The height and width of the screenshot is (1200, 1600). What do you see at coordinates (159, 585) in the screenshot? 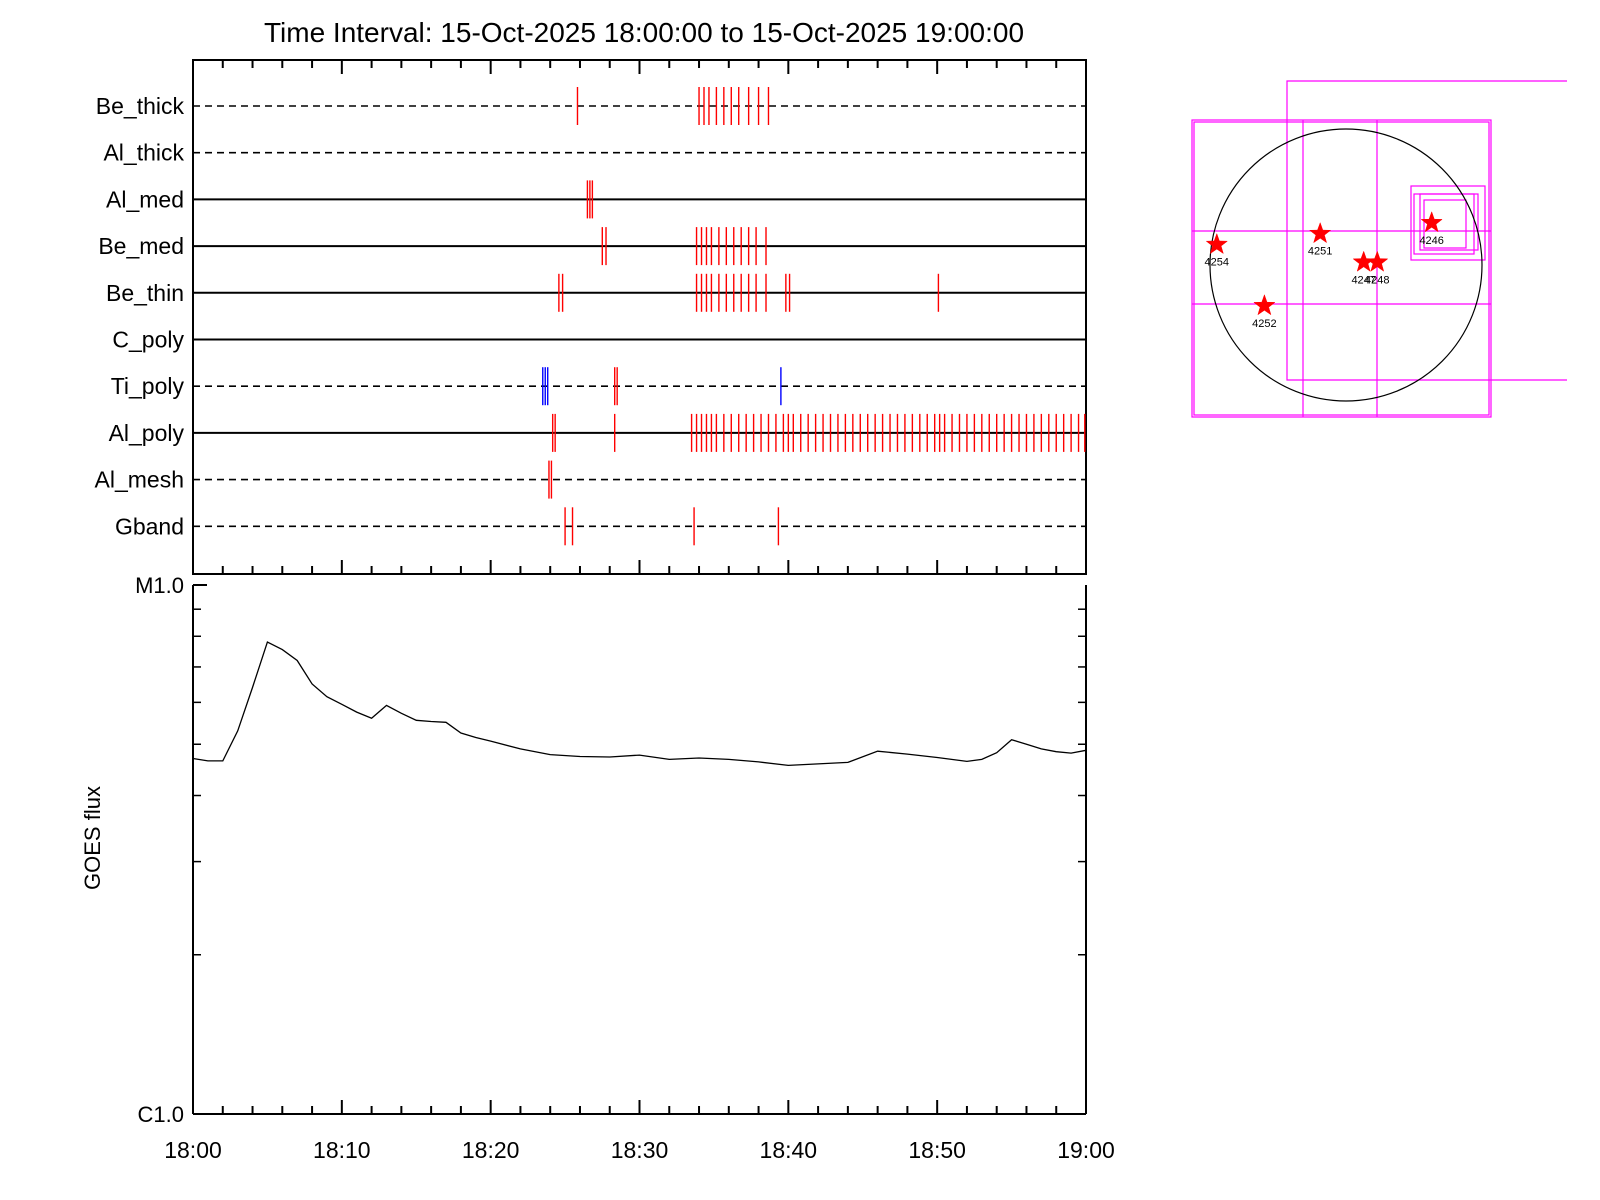
I see `y-tick-label: M1.0` at bounding box center [159, 585].